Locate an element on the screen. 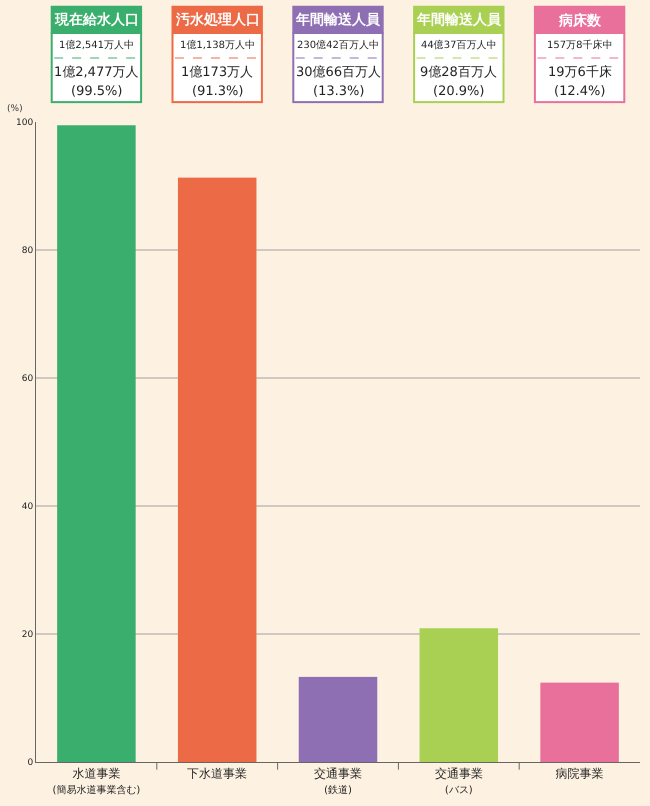 This screenshot has width=650, height=806. text: 1億173万人 is located at coordinates (217, 72).